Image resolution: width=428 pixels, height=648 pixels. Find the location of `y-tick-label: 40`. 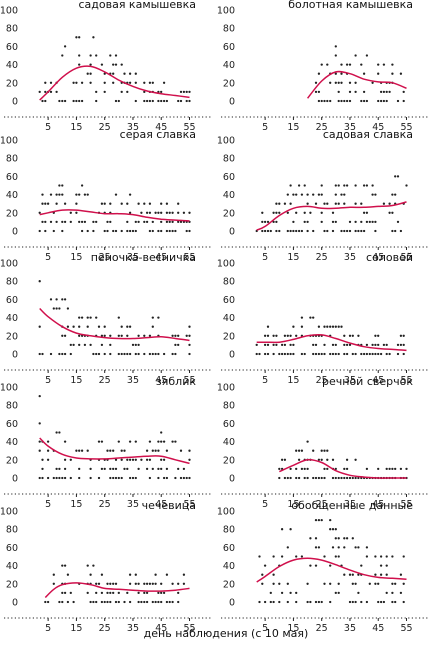

y-tick-label: 40 is located at coordinates (12, 195).